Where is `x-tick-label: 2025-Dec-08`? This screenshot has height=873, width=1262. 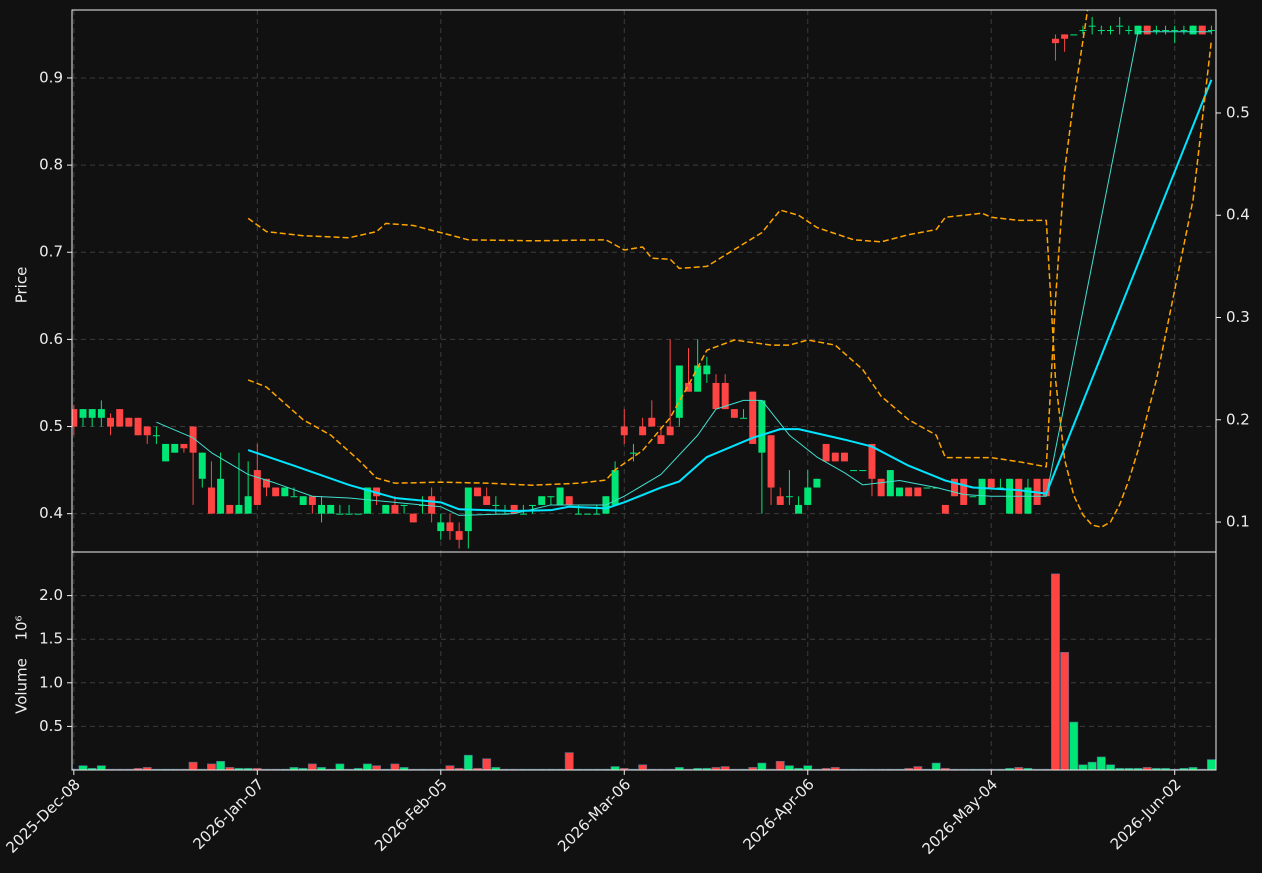
x-tick-label: 2025-Dec-08 is located at coordinates (42, 815).